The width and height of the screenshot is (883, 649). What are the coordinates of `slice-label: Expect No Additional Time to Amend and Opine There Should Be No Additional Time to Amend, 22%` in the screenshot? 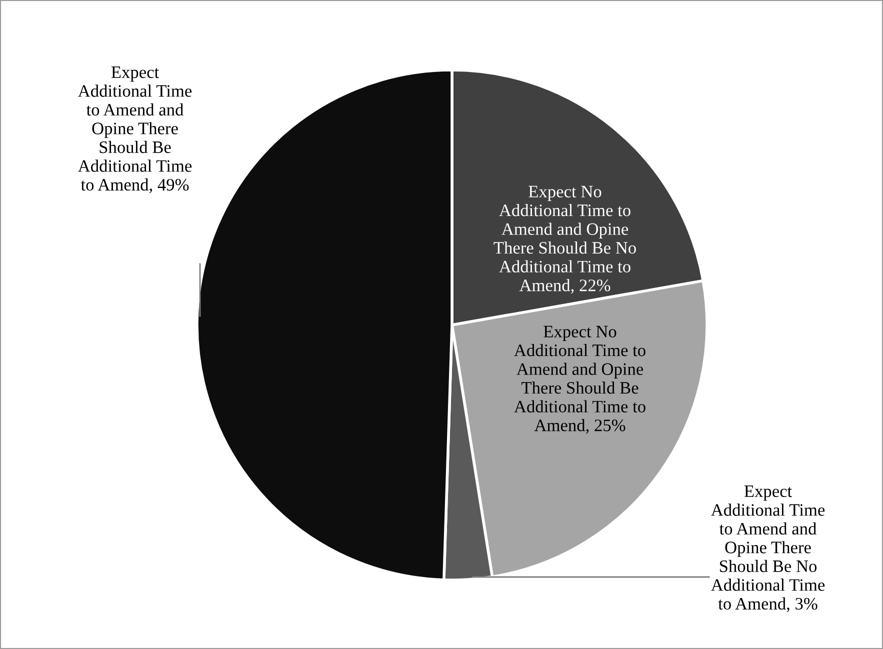 It's located at (565, 240).